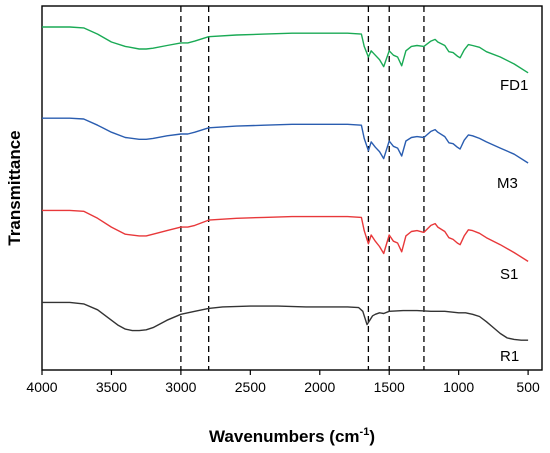 The width and height of the screenshot is (550, 453). I want to click on series-label-m3: M3, so click(507, 183).